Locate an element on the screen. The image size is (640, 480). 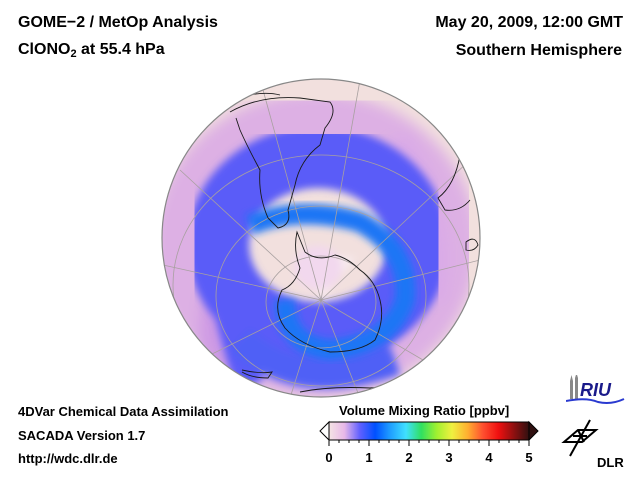
footer-url: http://wdc.dlr.de is located at coordinates (68, 458).